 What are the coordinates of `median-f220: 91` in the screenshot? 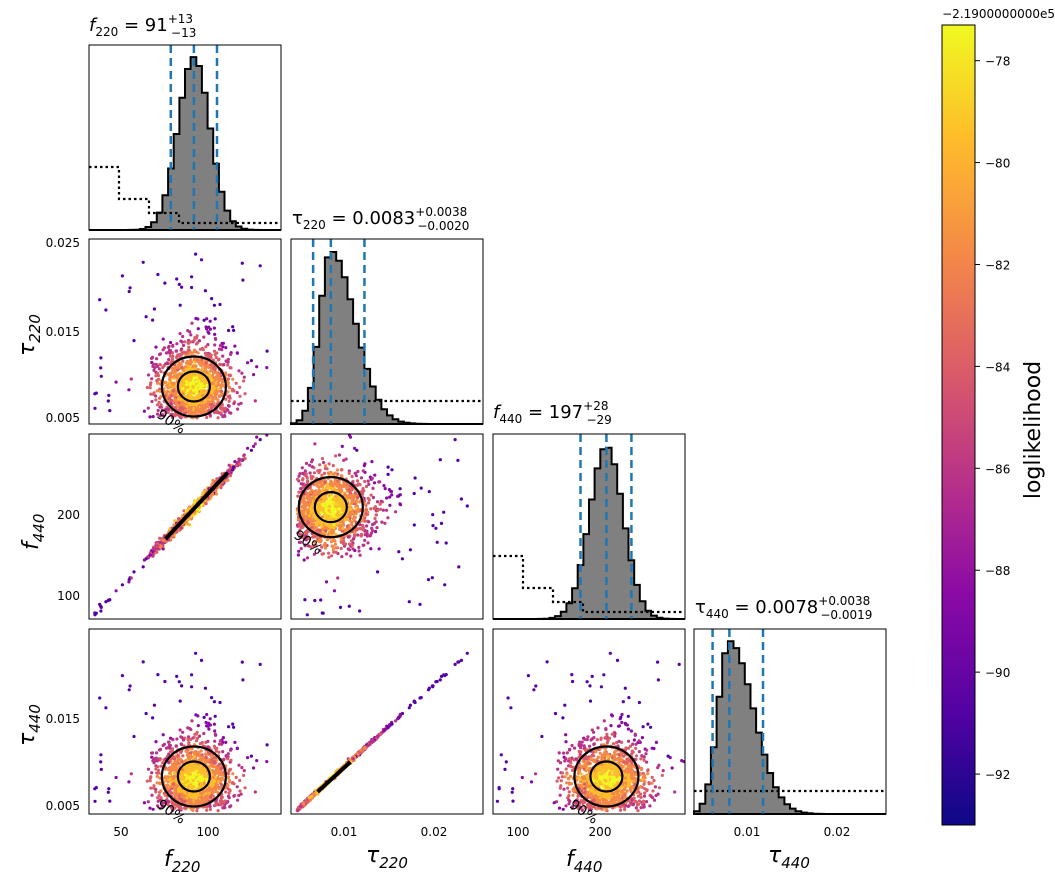 It's located at (156, 25).